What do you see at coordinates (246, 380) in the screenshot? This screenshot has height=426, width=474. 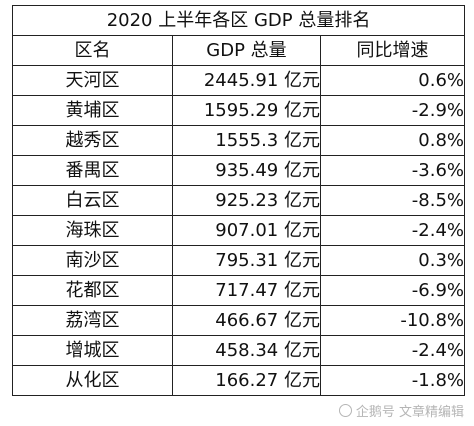 I see `gdp-cell: 166.27 亿元` at bounding box center [246, 380].